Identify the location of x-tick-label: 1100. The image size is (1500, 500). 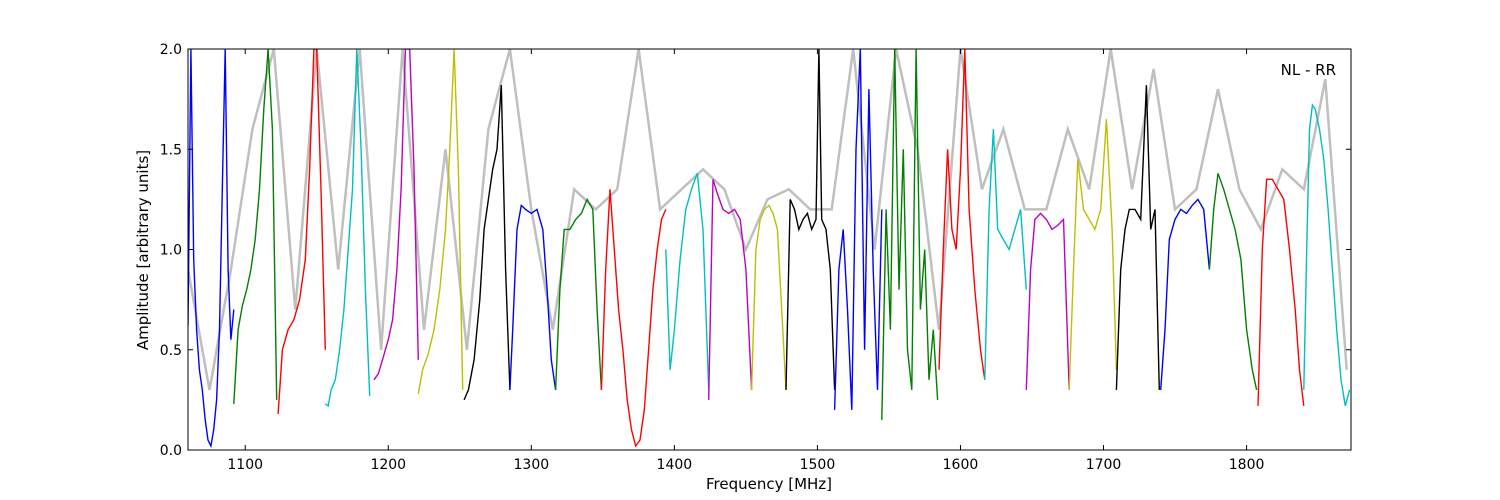
(245, 465).